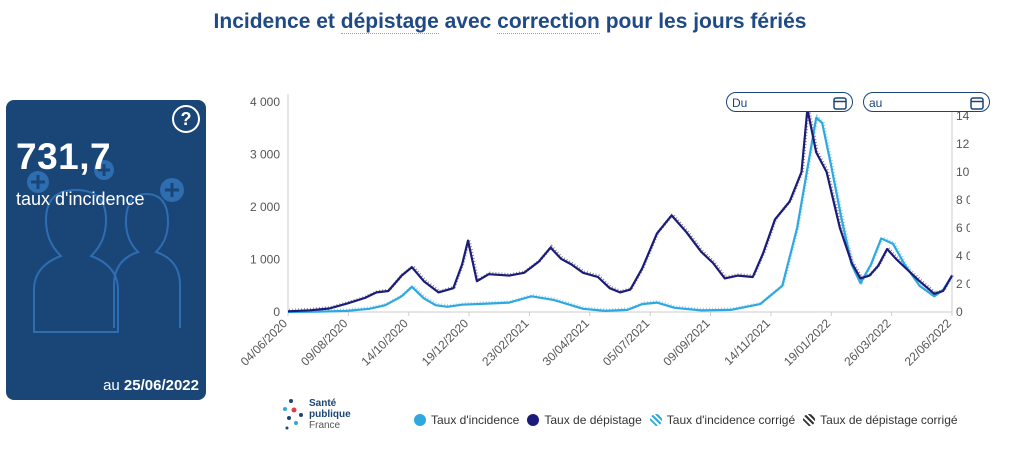  What do you see at coordinates (151, 385) in the screenshot?
I see `incidence-date: au 25/06/2022` at bounding box center [151, 385].